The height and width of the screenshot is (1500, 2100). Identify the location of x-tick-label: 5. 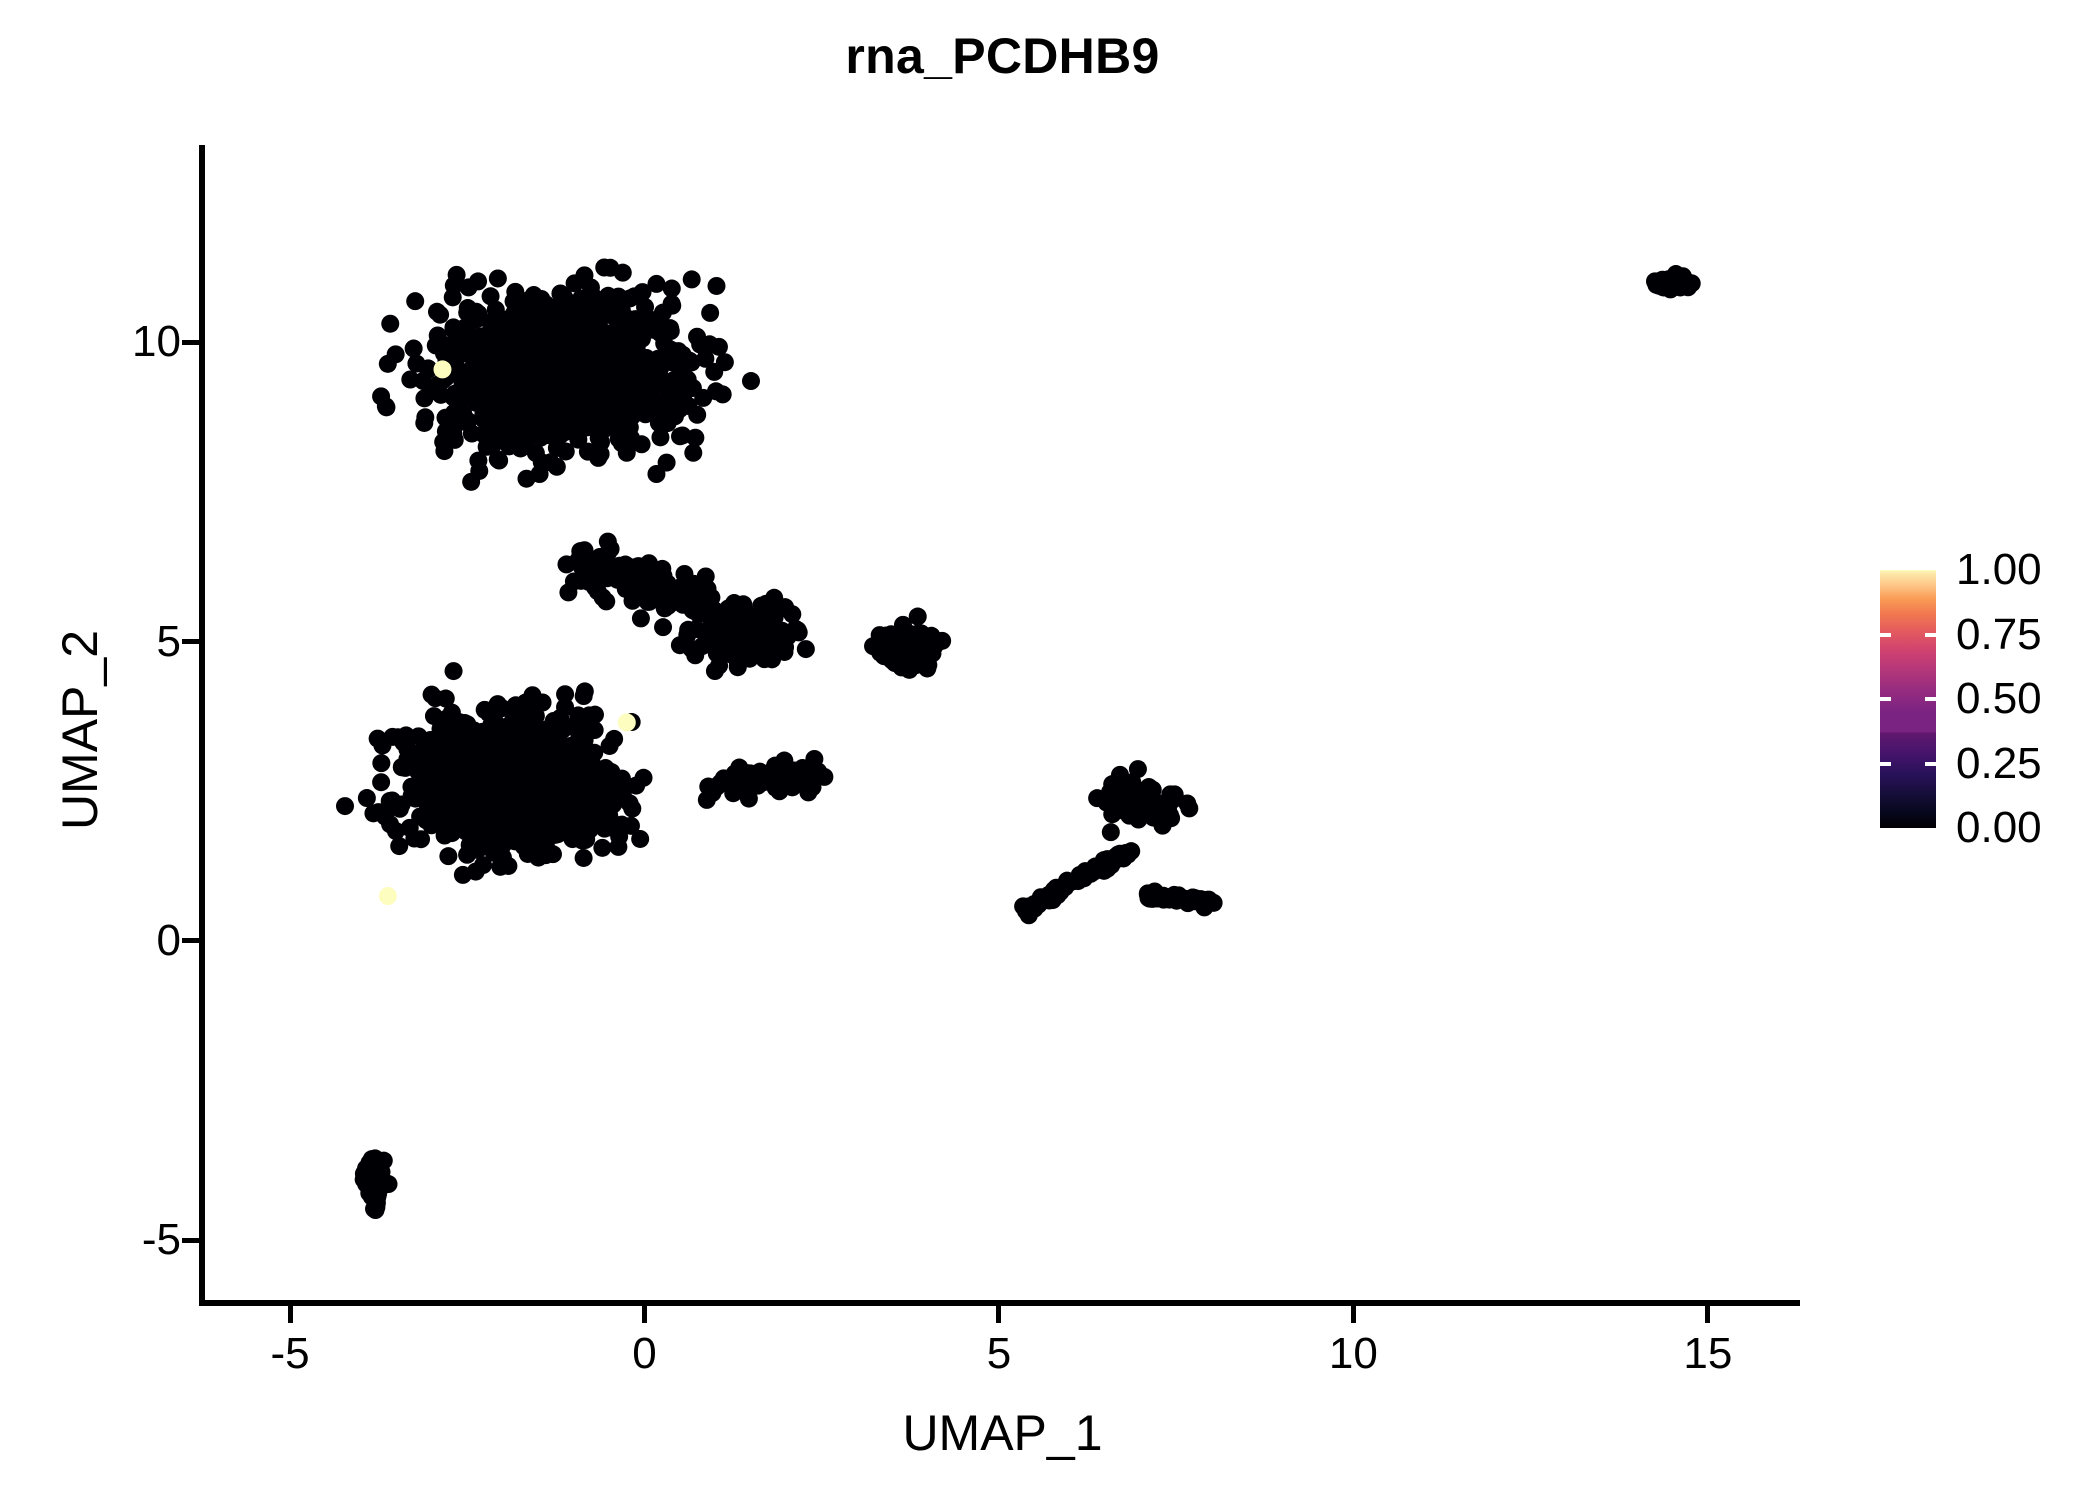
(999, 1353).